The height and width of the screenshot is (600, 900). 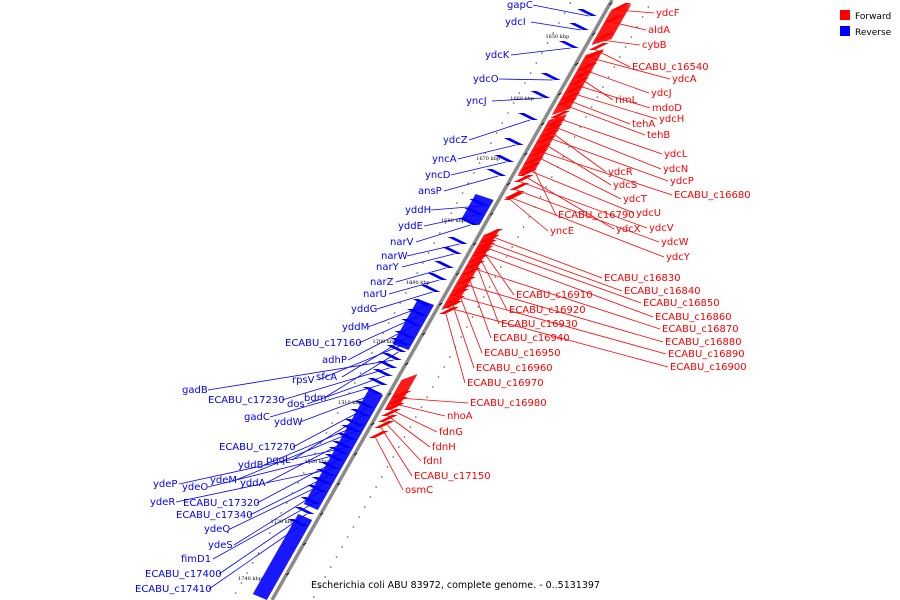 What do you see at coordinates (671, 119) in the screenshot?
I see `gene-label-ydcH: ydcH` at bounding box center [671, 119].